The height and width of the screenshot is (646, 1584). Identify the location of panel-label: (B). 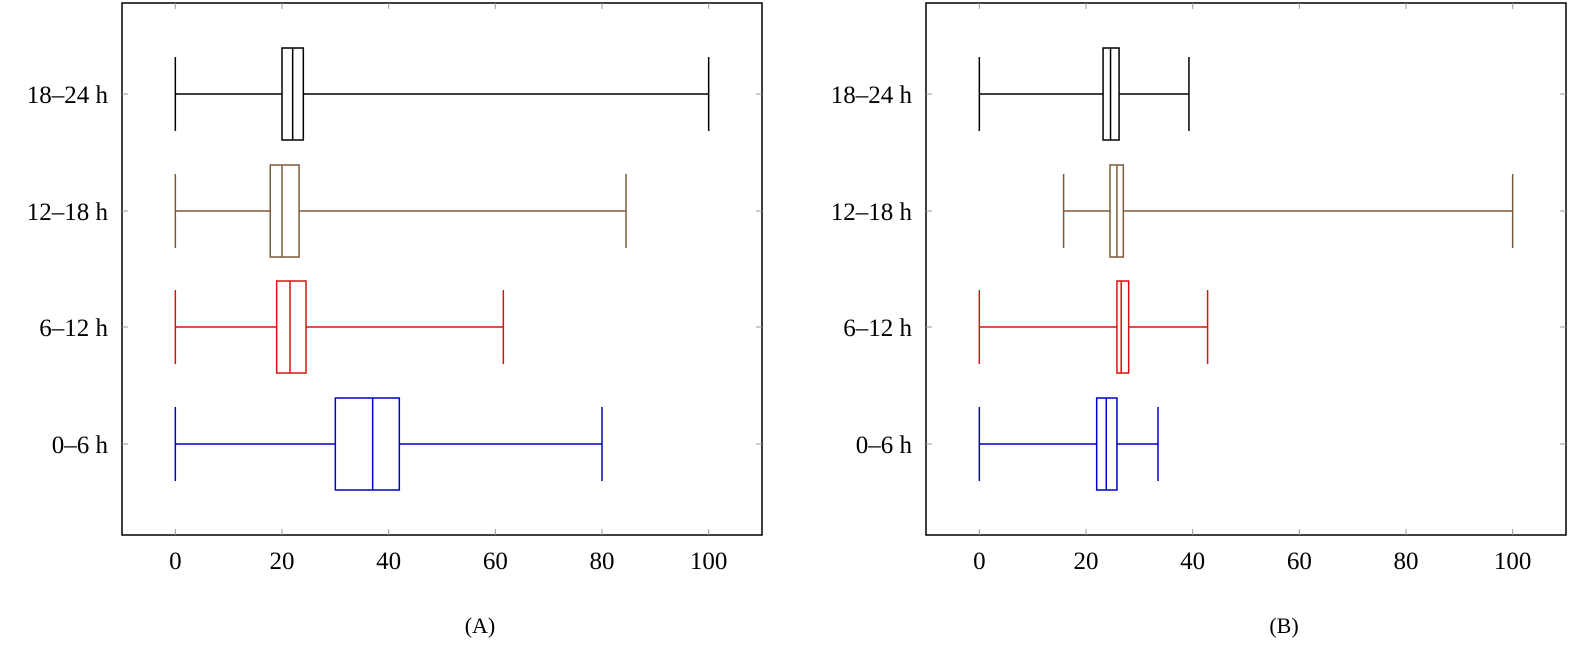
(1283, 625).